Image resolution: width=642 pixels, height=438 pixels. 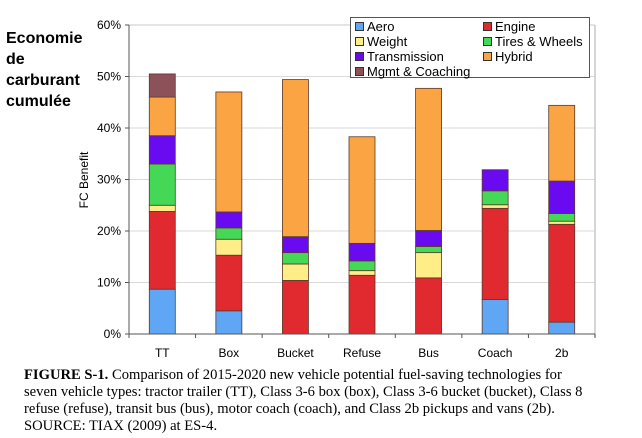 What do you see at coordinates (15, 59) in the screenshot?
I see `side-title-line: de` at bounding box center [15, 59].